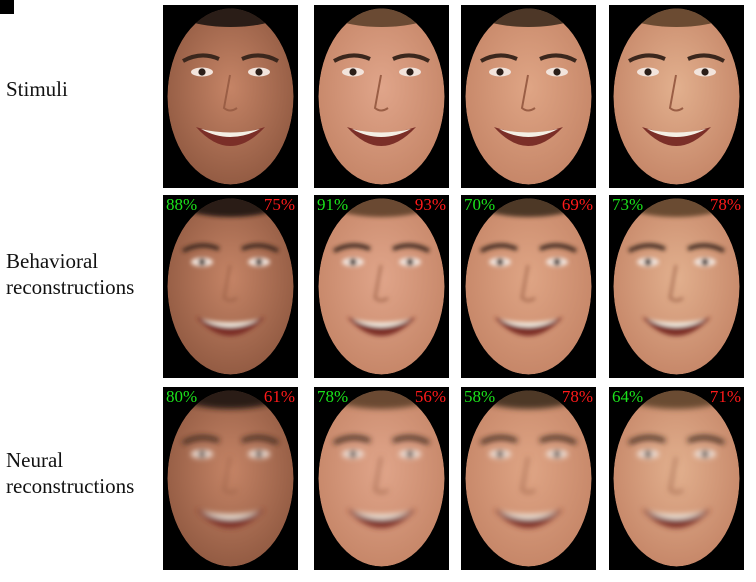  What do you see at coordinates (70, 274) in the screenshot?
I see `row-label-behavioral: Behavioral reconstructions` at bounding box center [70, 274].